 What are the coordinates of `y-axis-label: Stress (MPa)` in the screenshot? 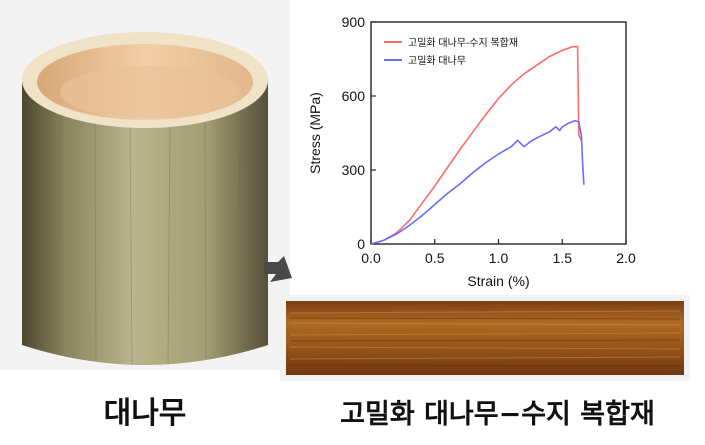 It's located at (315, 133).